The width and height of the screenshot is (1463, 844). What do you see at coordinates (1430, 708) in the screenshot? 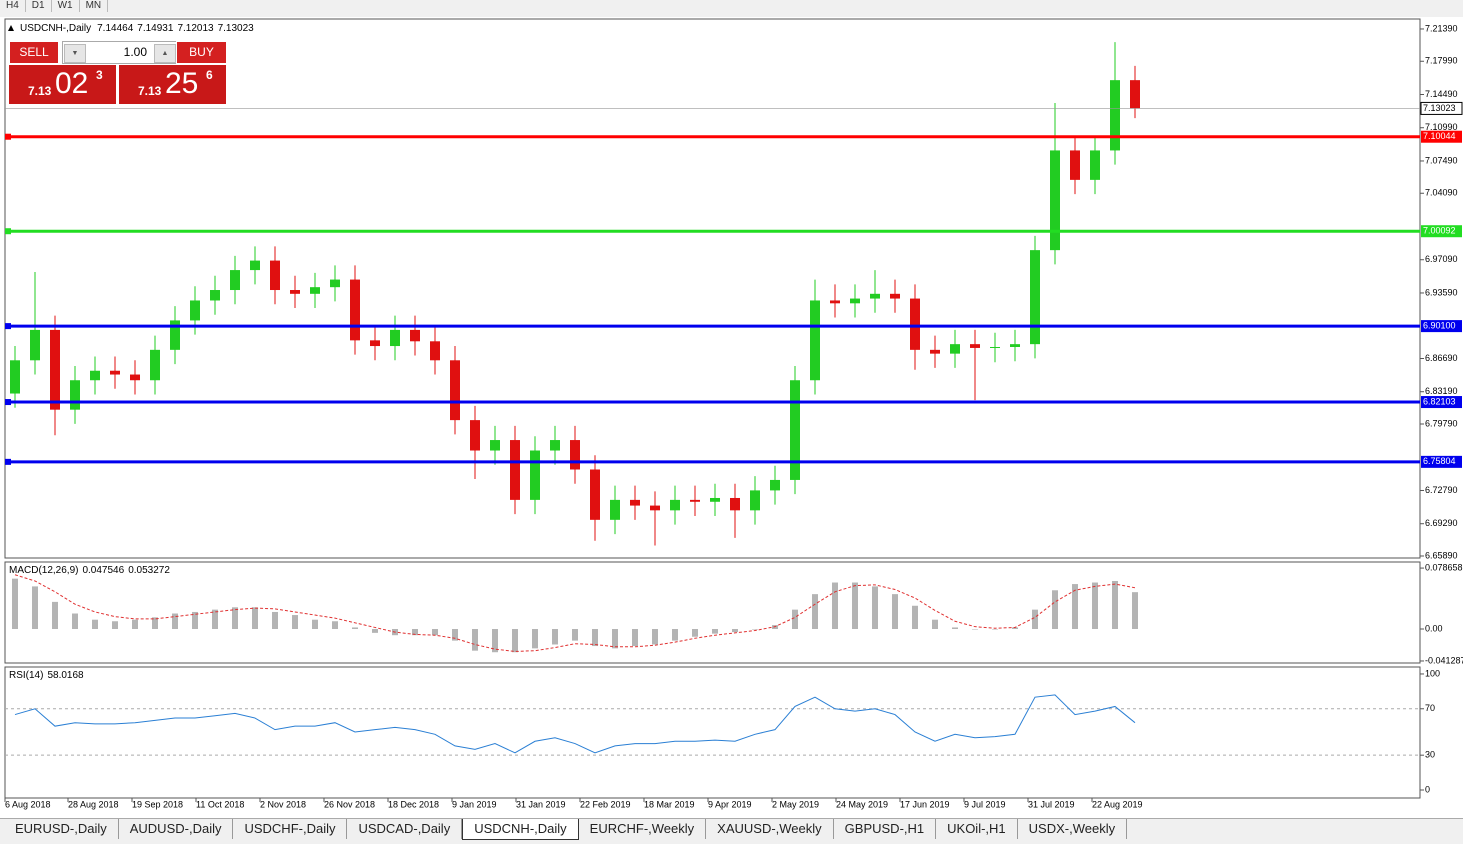
I see `y-tick-label: 70` at bounding box center [1430, 708].